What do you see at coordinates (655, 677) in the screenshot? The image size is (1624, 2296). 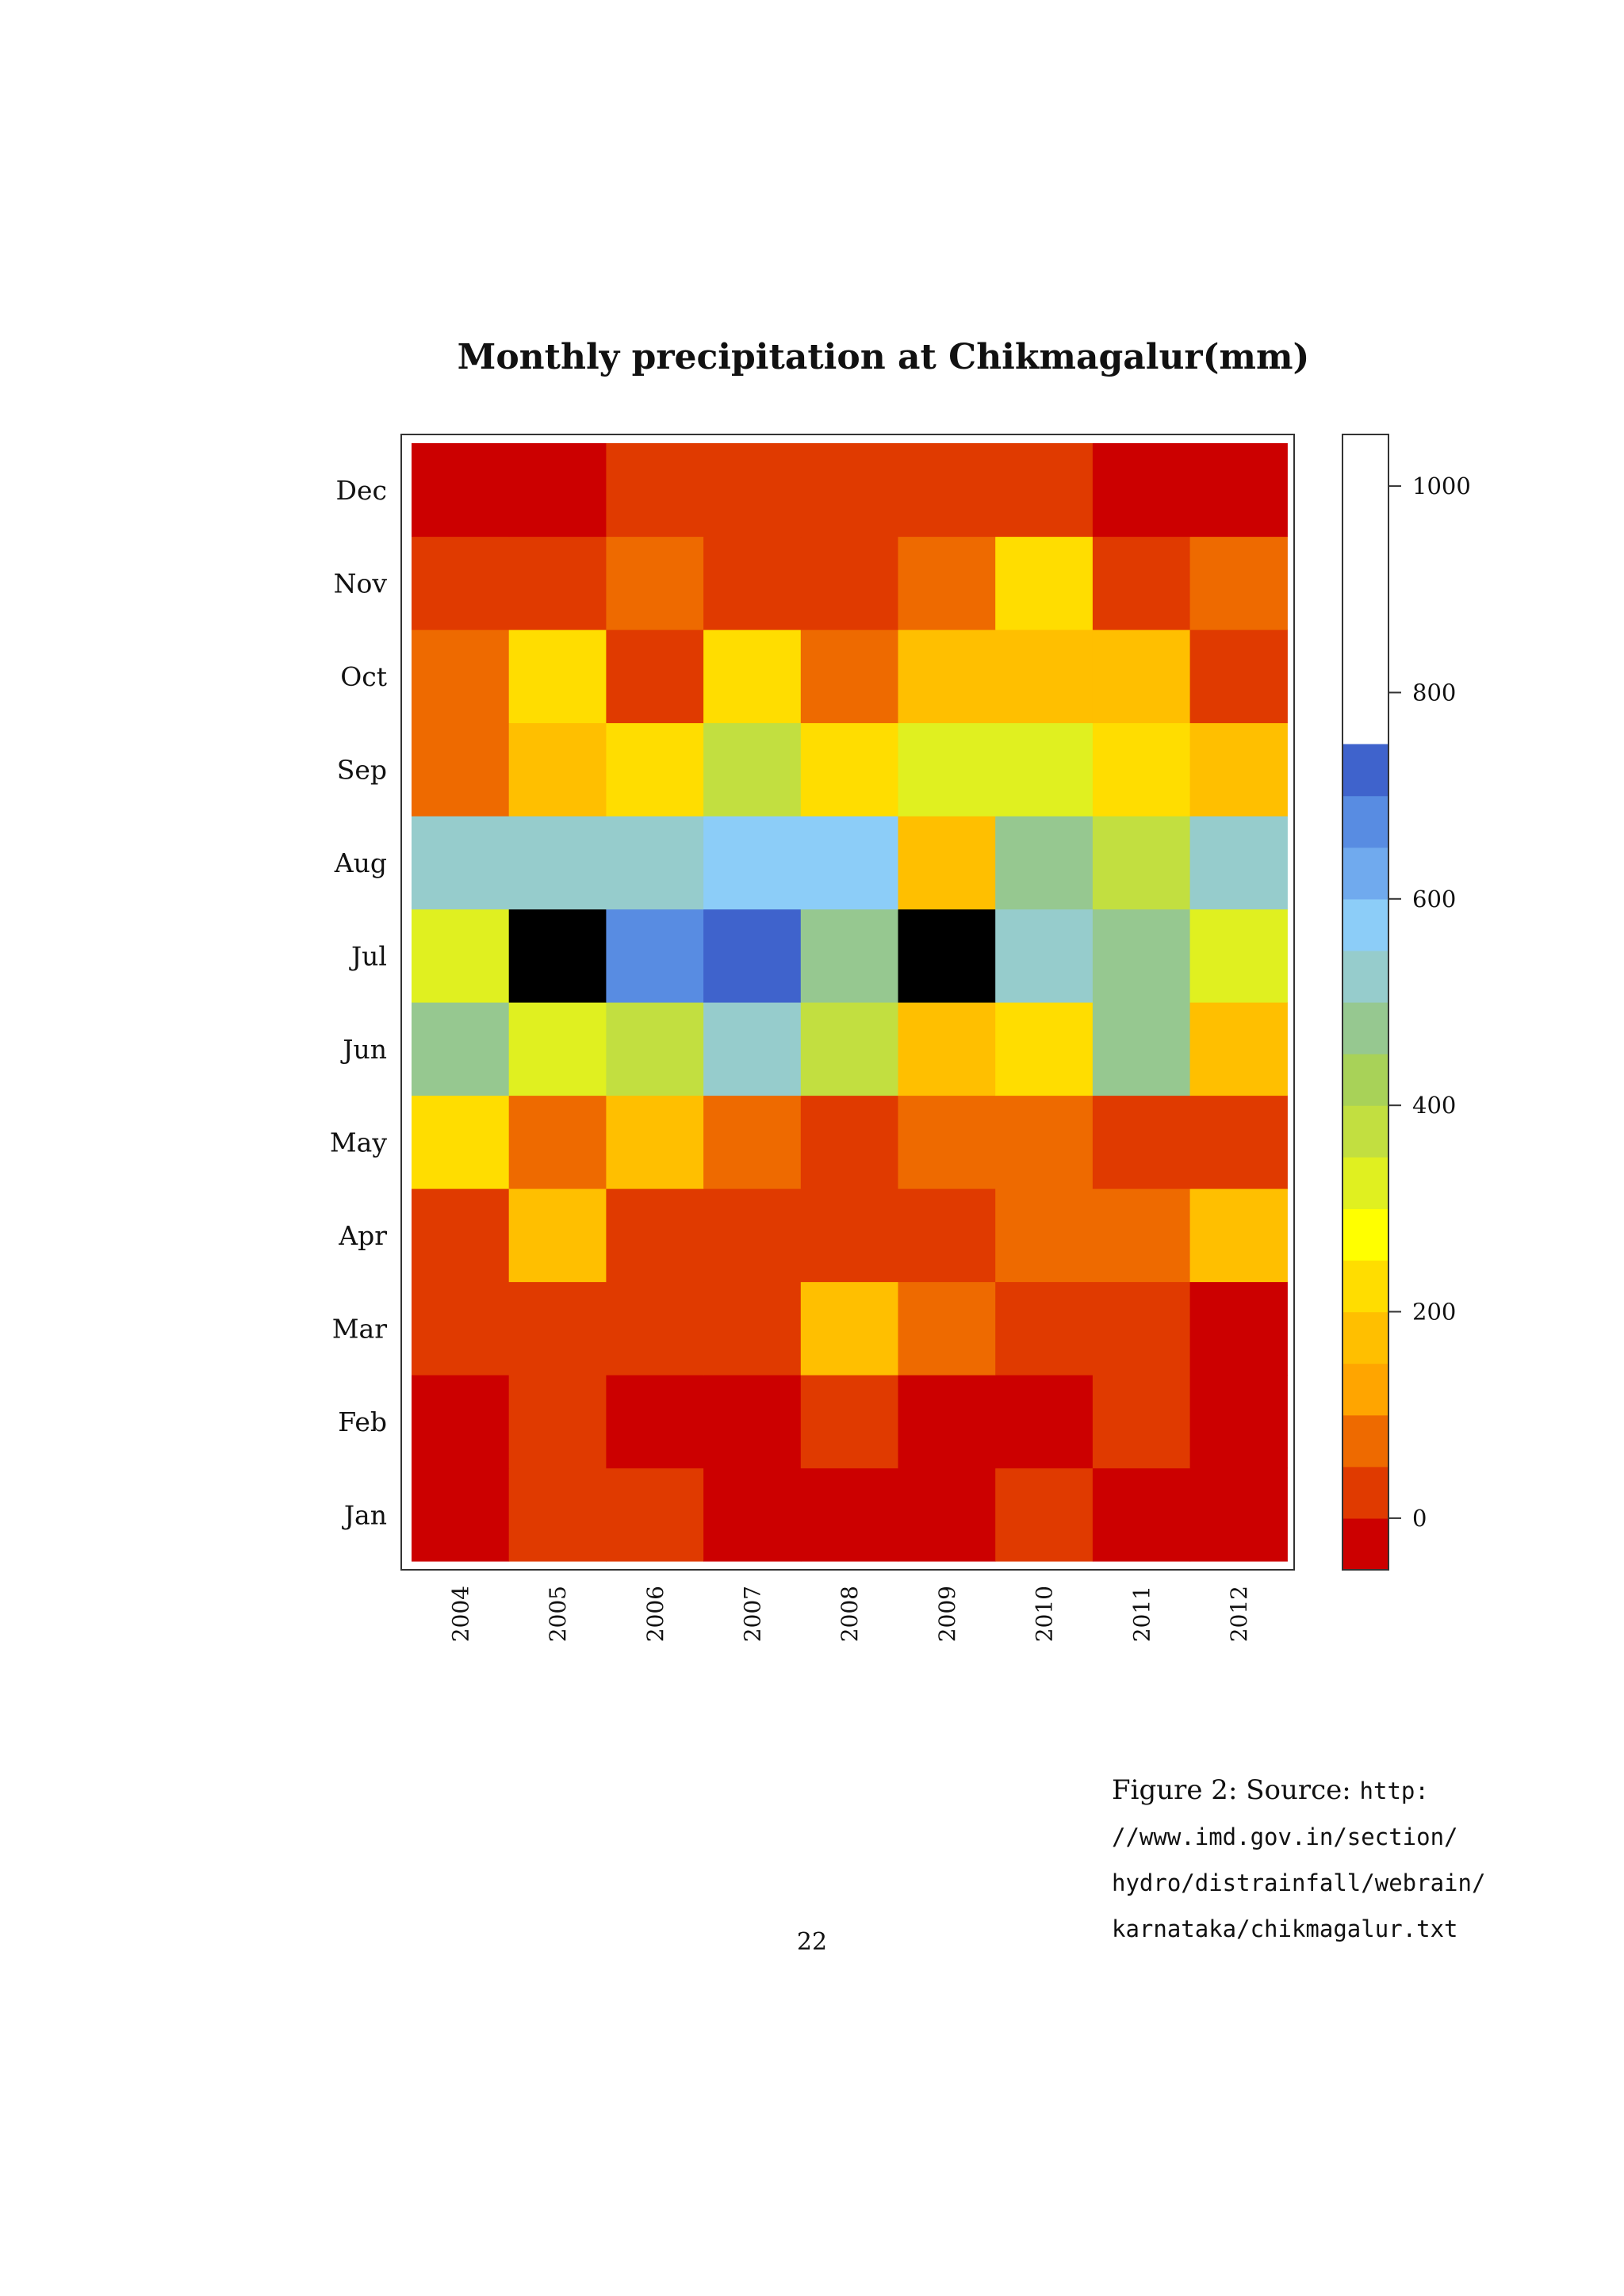 I see `heatmap-cell-oct-2006` at bounding box center [655, 677].